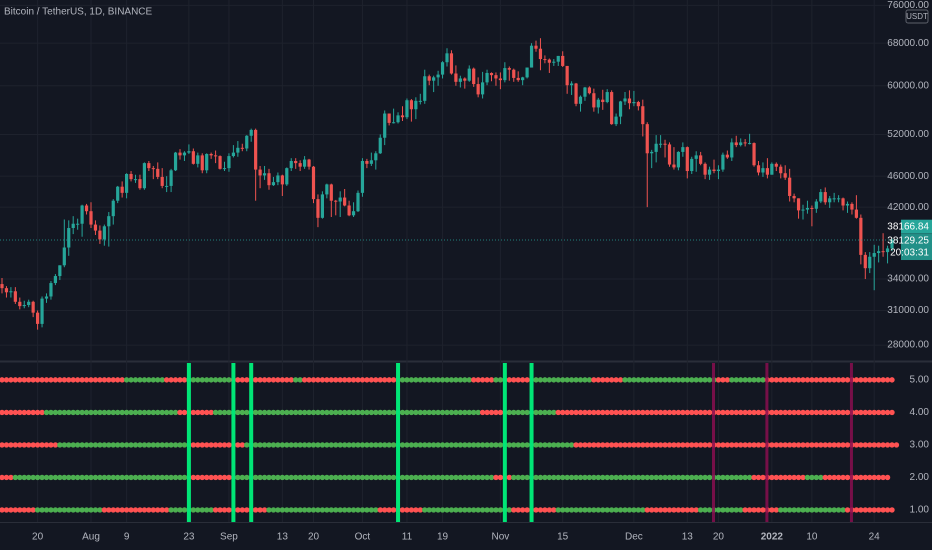 The height and width of the screenshot is (550, 932). What do you see at coordinates (127, 537) in the screenshot?
I see `x-tick-label: 9` at bounding box center [127, 537].